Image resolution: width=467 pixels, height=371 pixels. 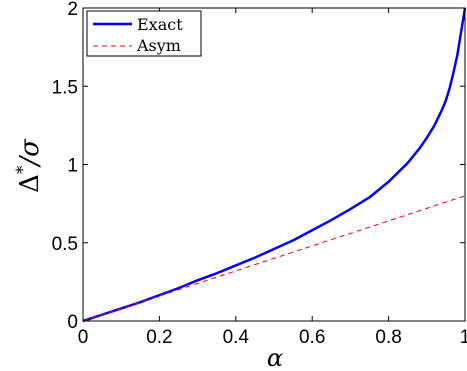 I want to click on y-tick-label: 1.5, so click(x=65, y=87).